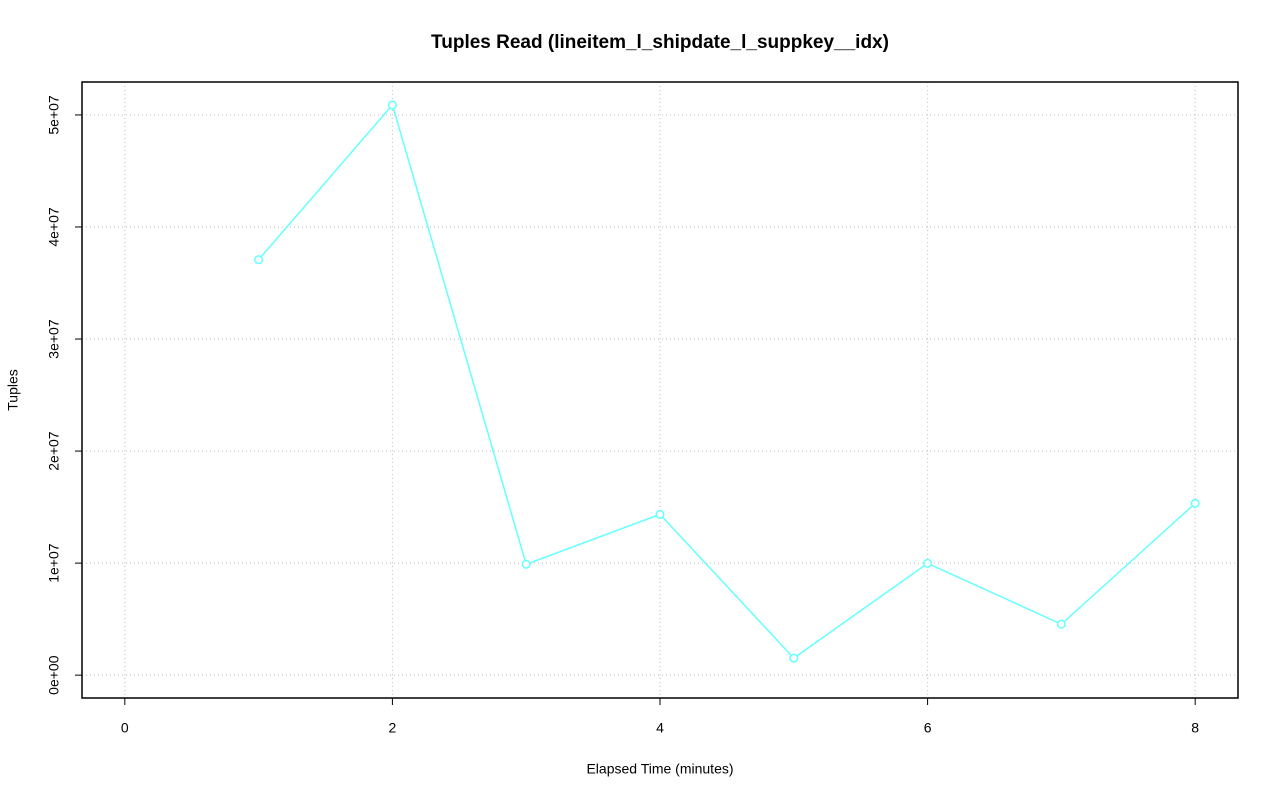 This screenshot has width=1280, height=801. What do you see at coordinates (54, 227) in the screenshot?
I see `y-tick-label: 4e+07` at bounding box center [54, 227].